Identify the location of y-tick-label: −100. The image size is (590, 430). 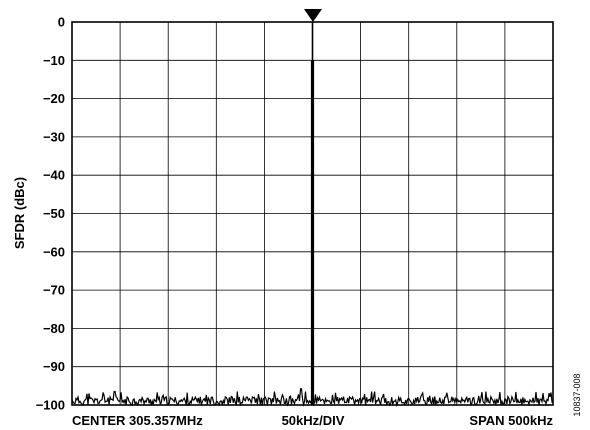
(50, 405).